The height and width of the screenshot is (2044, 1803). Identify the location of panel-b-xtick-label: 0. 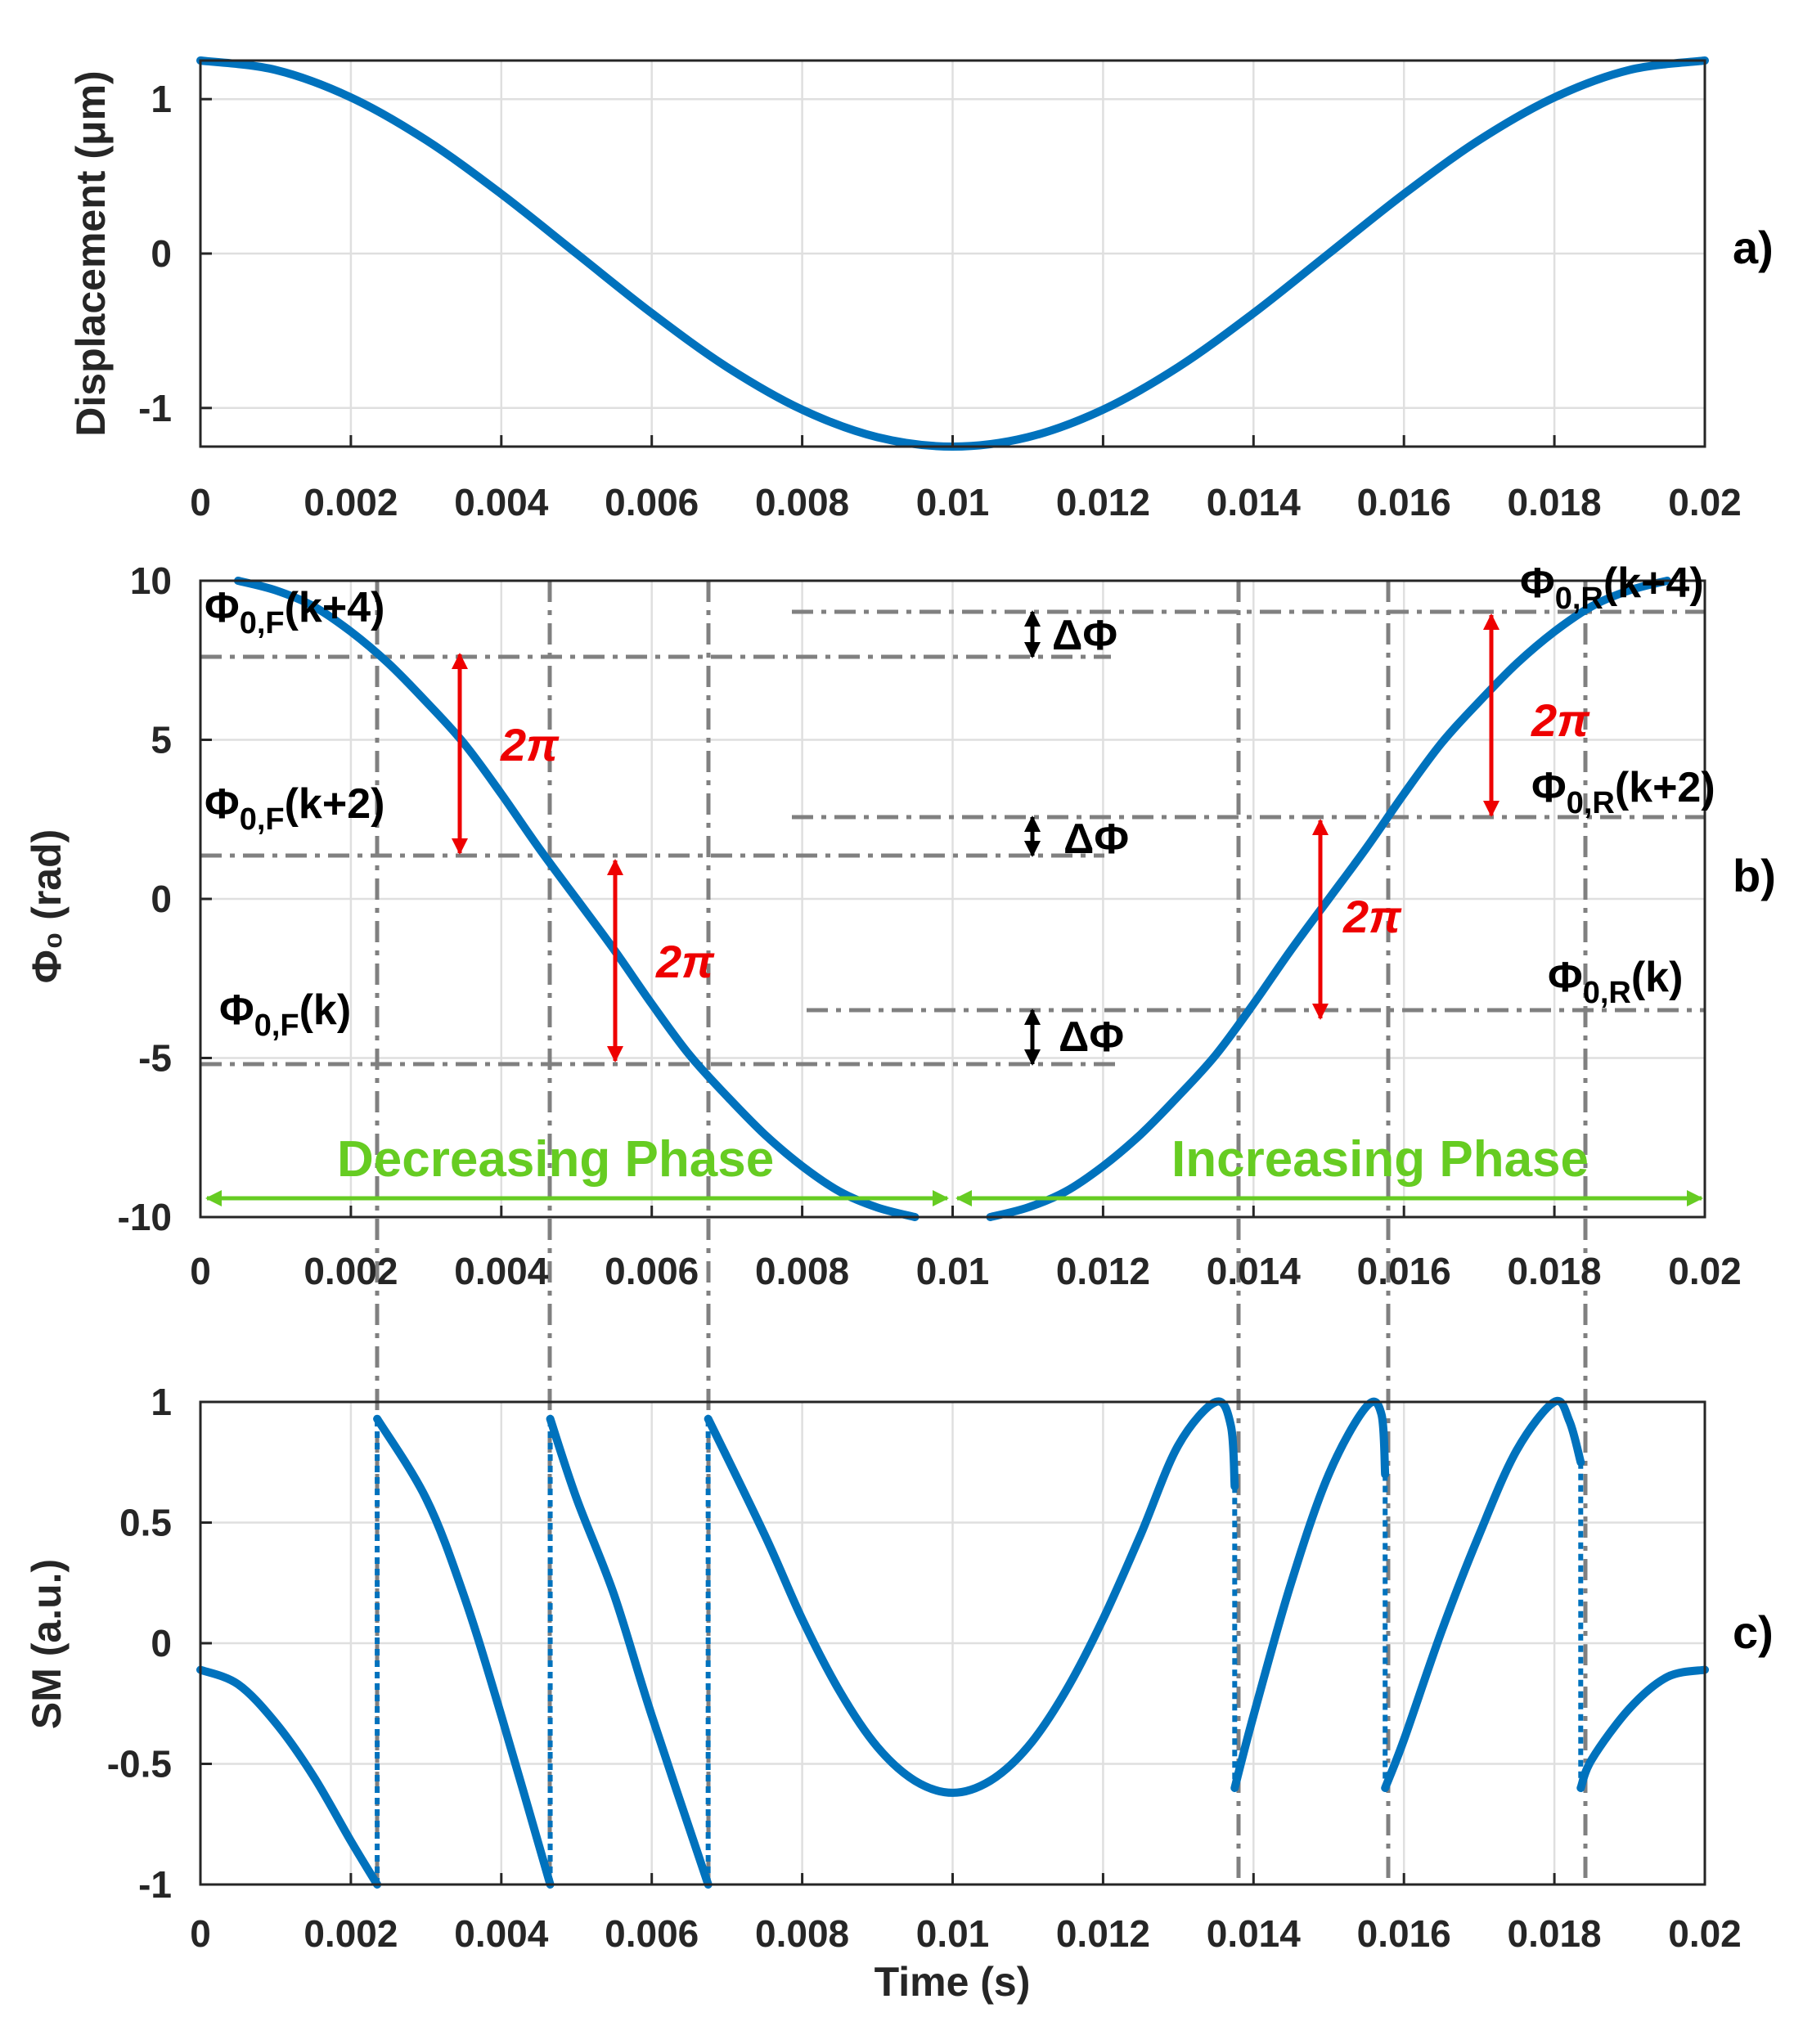
(200, 1271).